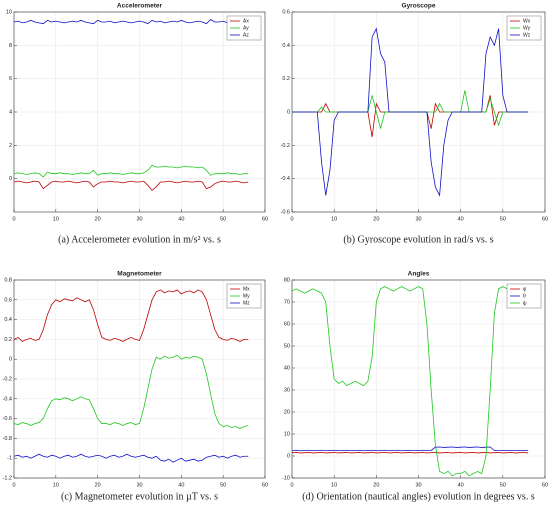  I want to click on y-tick-label: 20, so click(287, 412).